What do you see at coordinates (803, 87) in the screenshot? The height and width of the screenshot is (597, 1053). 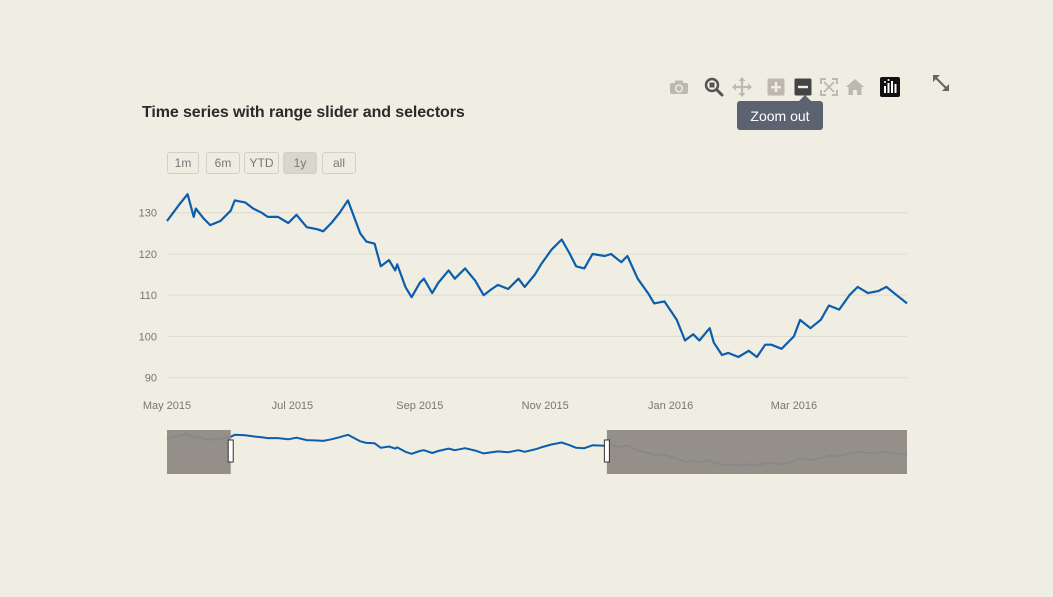 I see `zoom-out-icon` at bounding box center [803, 87].